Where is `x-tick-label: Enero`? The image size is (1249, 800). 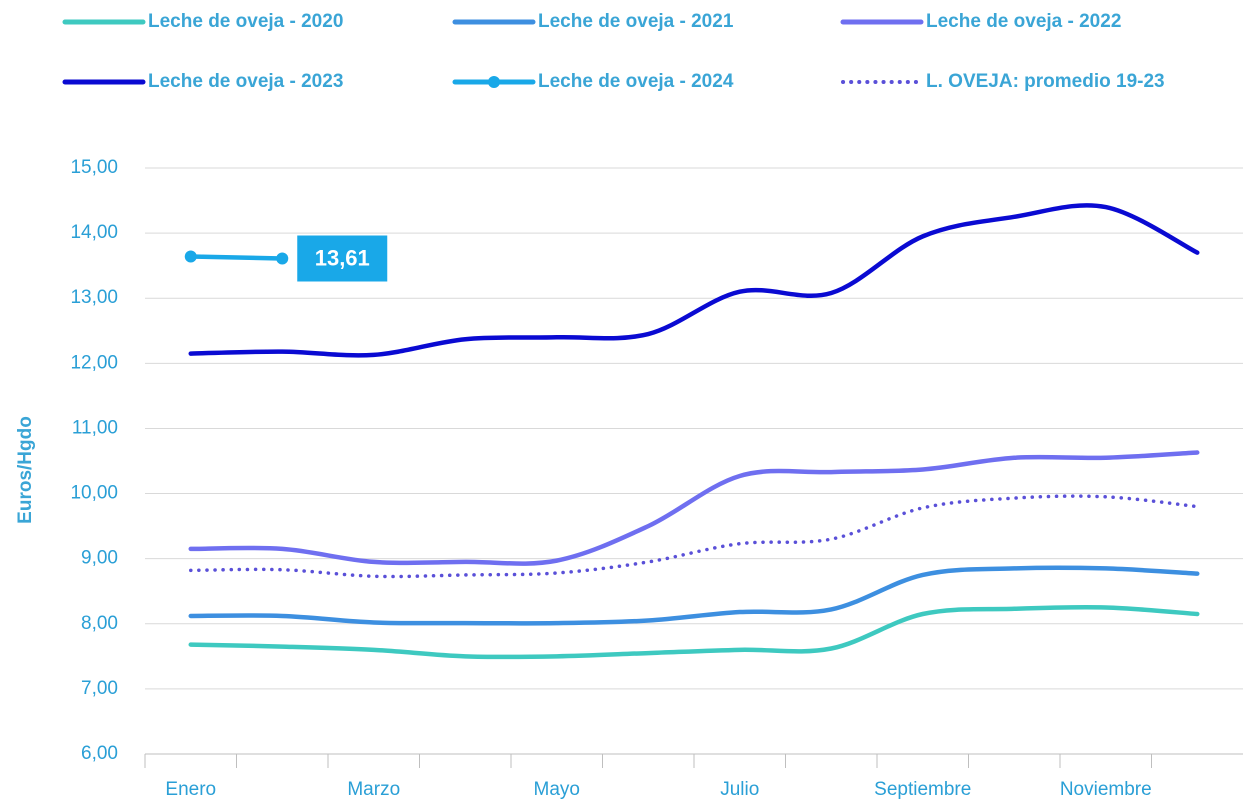
x-tick-label: Enero is located at coordinates (190, 789).